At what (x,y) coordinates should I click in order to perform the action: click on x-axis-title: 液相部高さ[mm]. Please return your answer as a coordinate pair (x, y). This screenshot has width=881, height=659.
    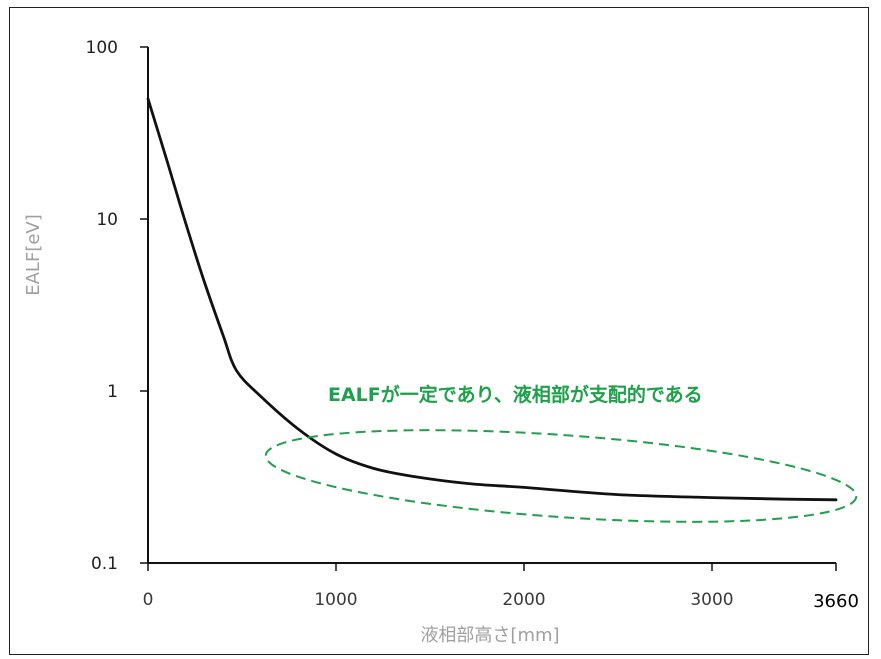
    Looking at the image, I should click on (489, 635).